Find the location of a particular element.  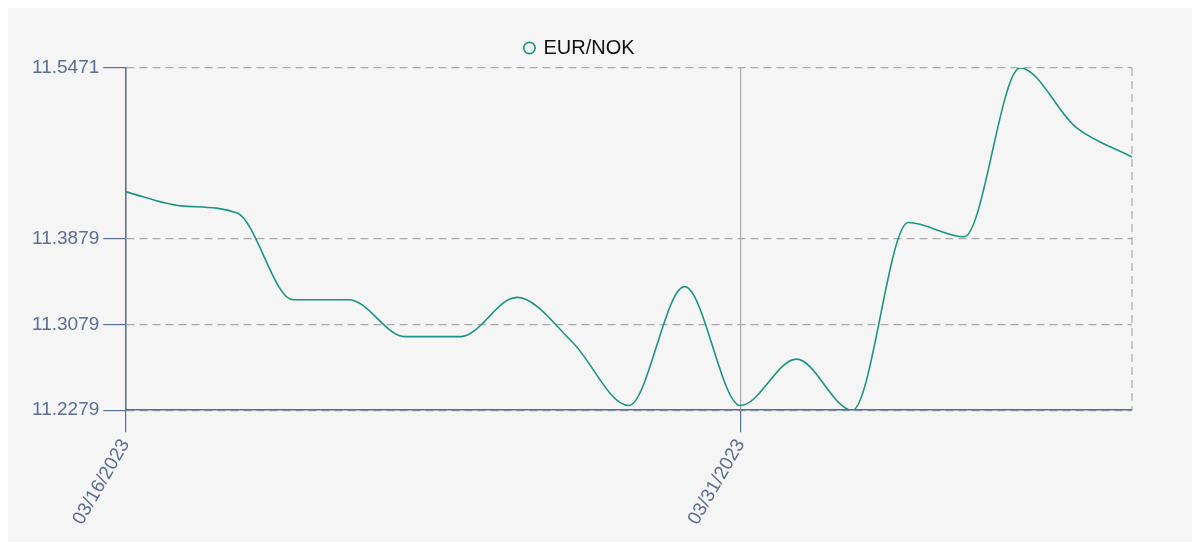

y-tick-label: 11.3879 is located at coordinates (65, 237).